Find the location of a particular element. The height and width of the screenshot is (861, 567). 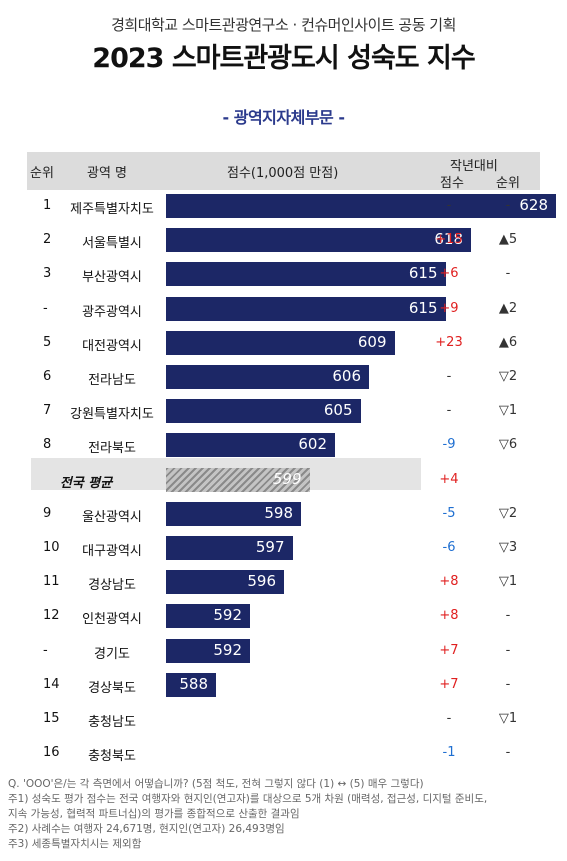

section-label: - 광역지자체부문 - is located at coordinates (283, 117).